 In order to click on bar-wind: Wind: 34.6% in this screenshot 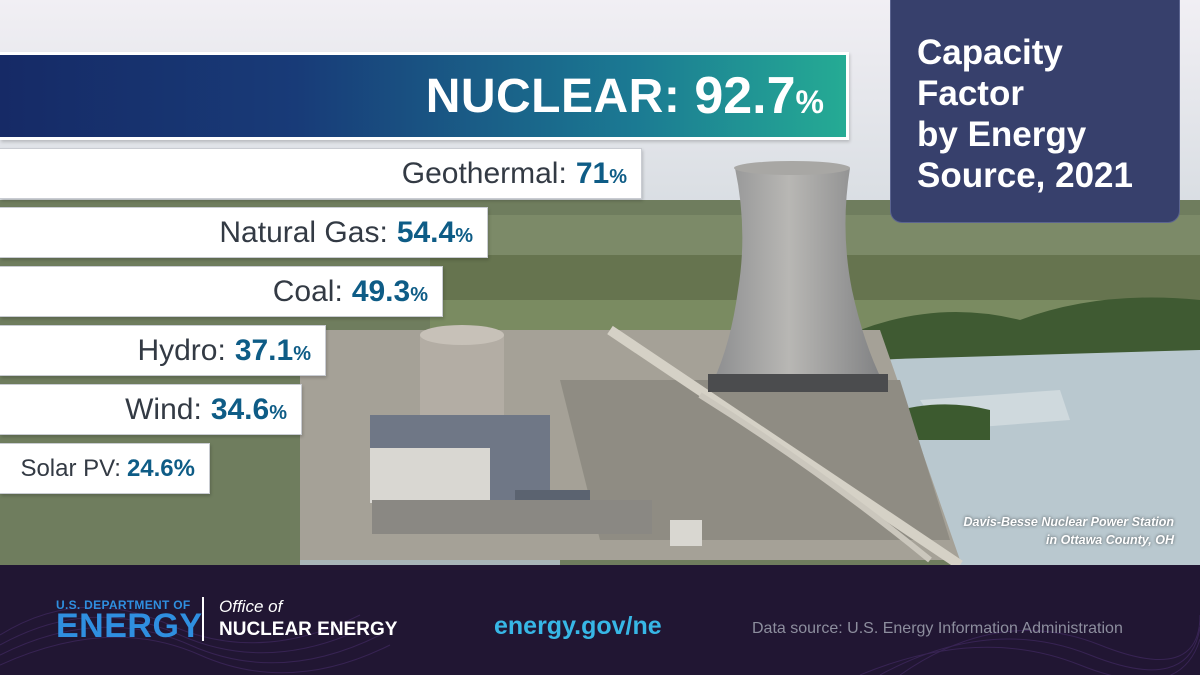, I will do `click(151, 409)`.